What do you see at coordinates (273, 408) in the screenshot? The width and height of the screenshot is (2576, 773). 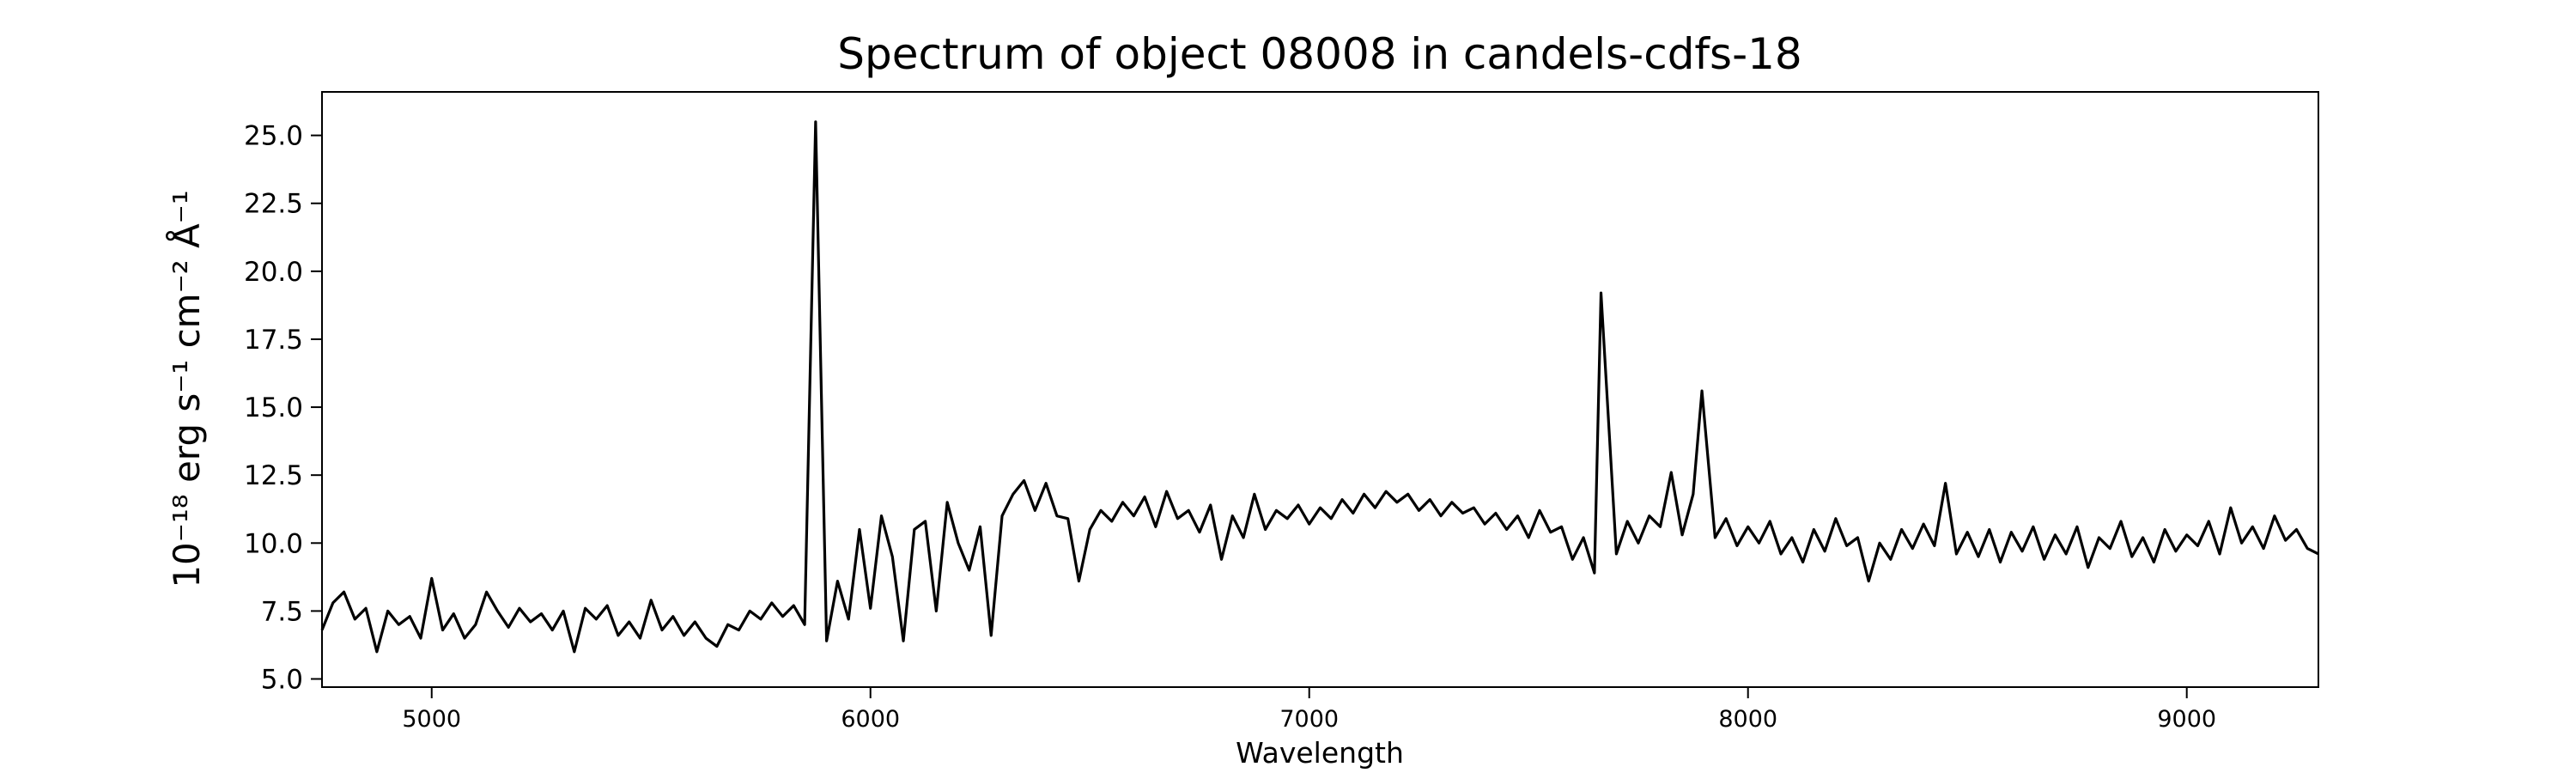 I see `y-tick-label: 15.0` at bounding box center [273, 408].